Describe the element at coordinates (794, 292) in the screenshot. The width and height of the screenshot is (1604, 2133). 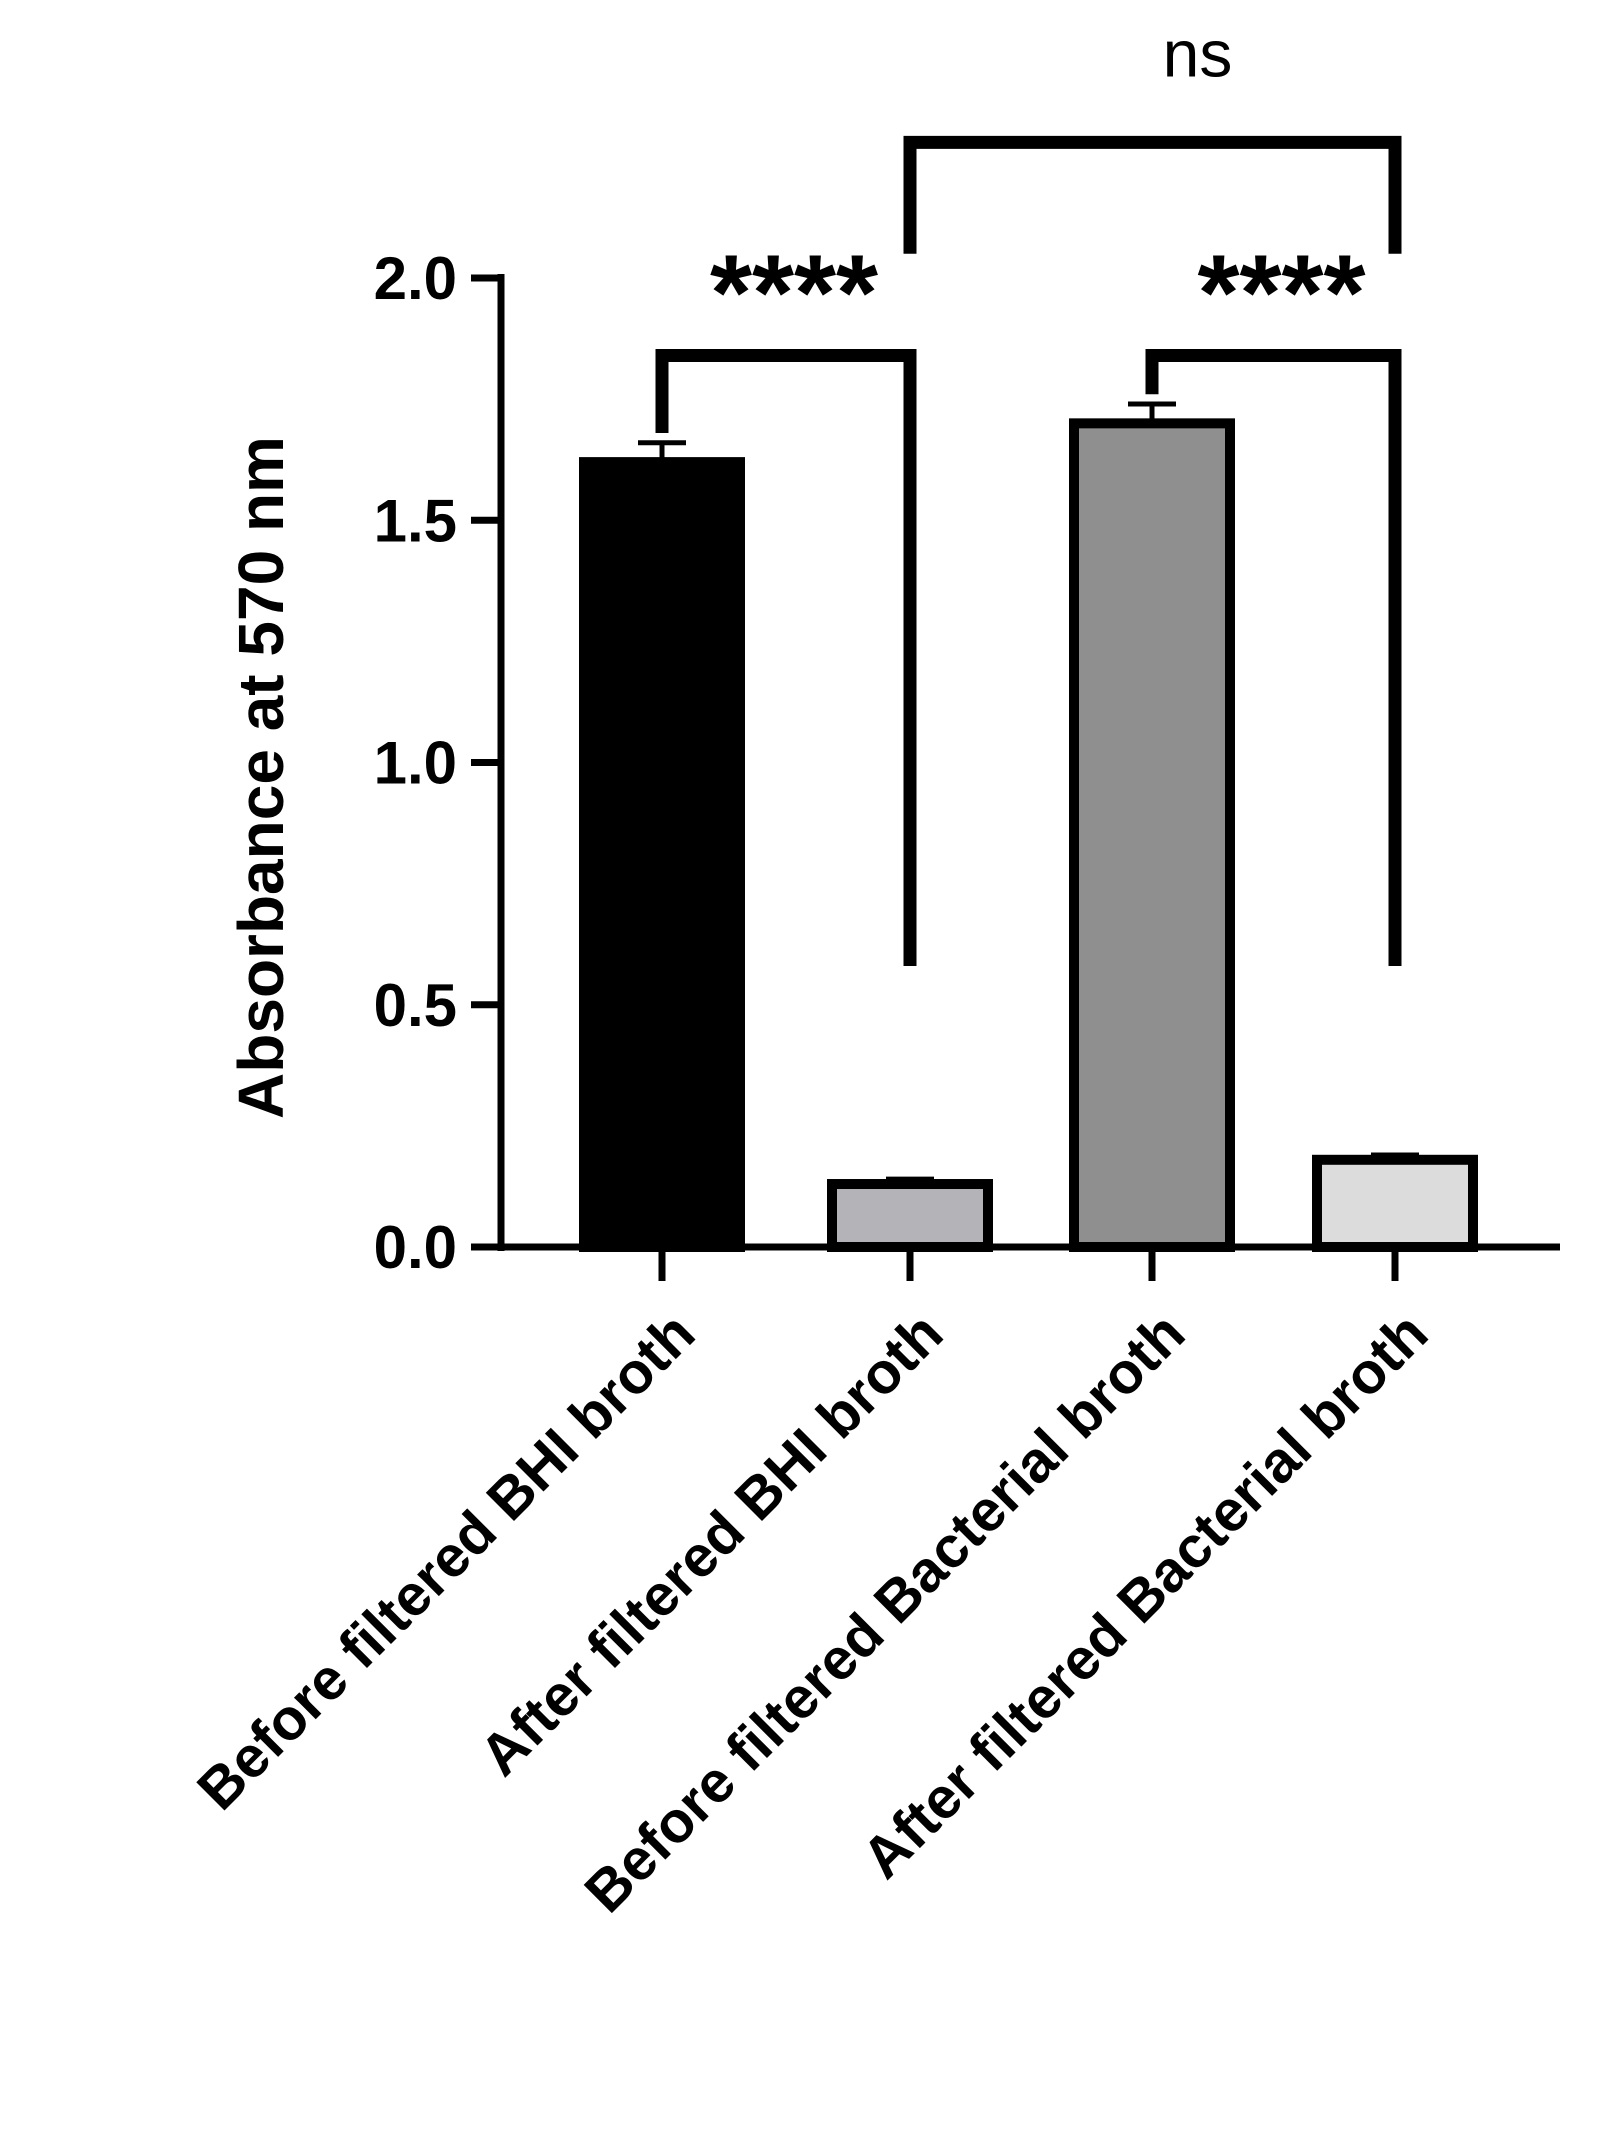
I see `significance-label-1: ****` at that location.